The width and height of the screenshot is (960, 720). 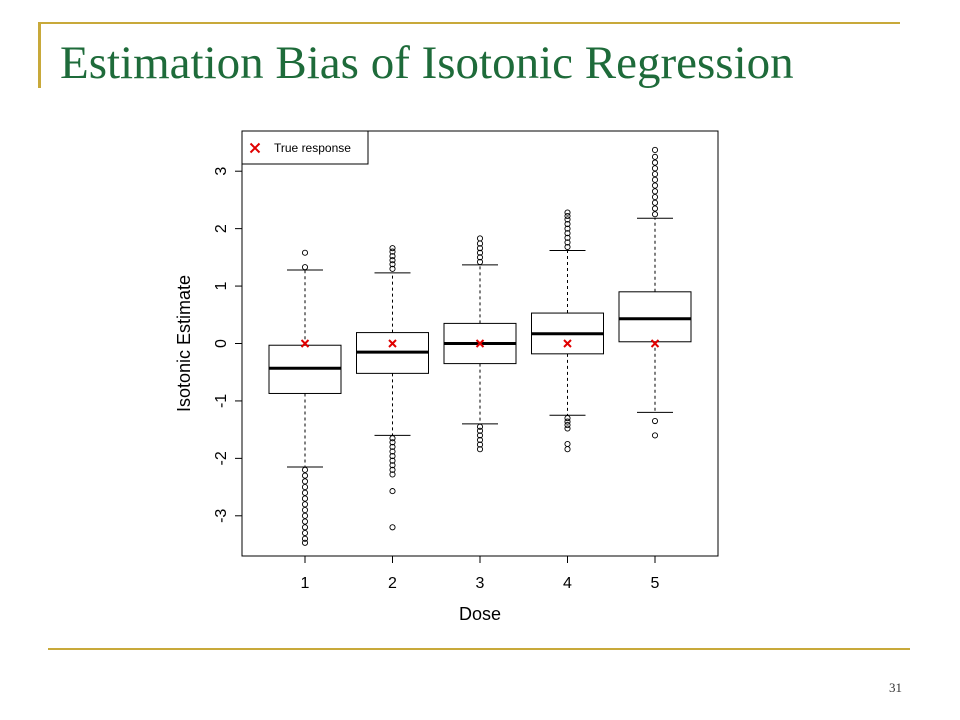 What do you see at coordinates (305, 583) in the screenshot?
I see `x-tick-label: 1` at bounding box center [305, 583].